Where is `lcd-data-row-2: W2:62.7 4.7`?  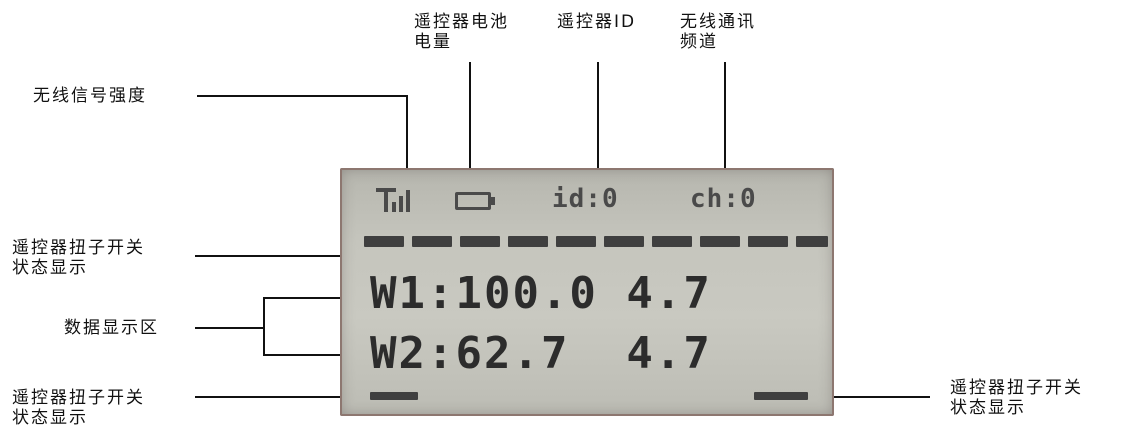 lcd-data-row-2: W2:62.7 4.7 is located at coordinates (541, 353).